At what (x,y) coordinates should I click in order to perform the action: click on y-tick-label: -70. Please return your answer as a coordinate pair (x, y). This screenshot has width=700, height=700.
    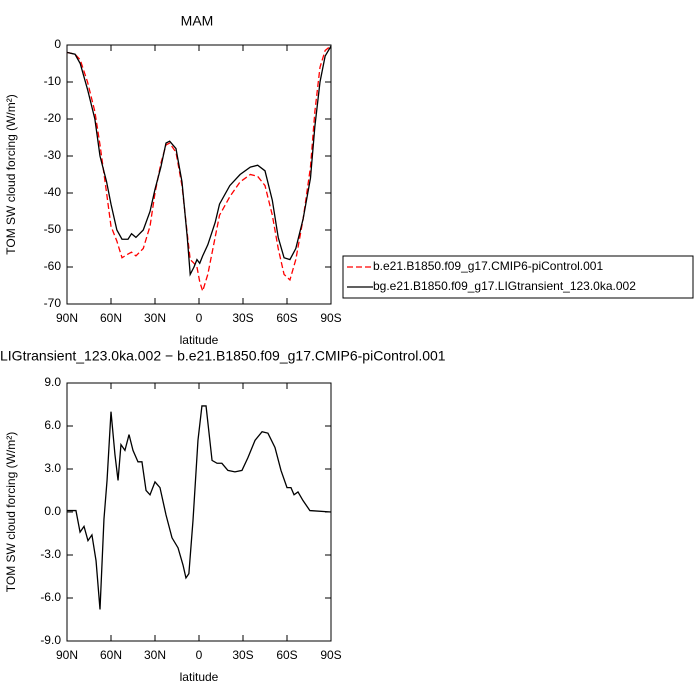
    Looking at the image, I should click on (53, 303).